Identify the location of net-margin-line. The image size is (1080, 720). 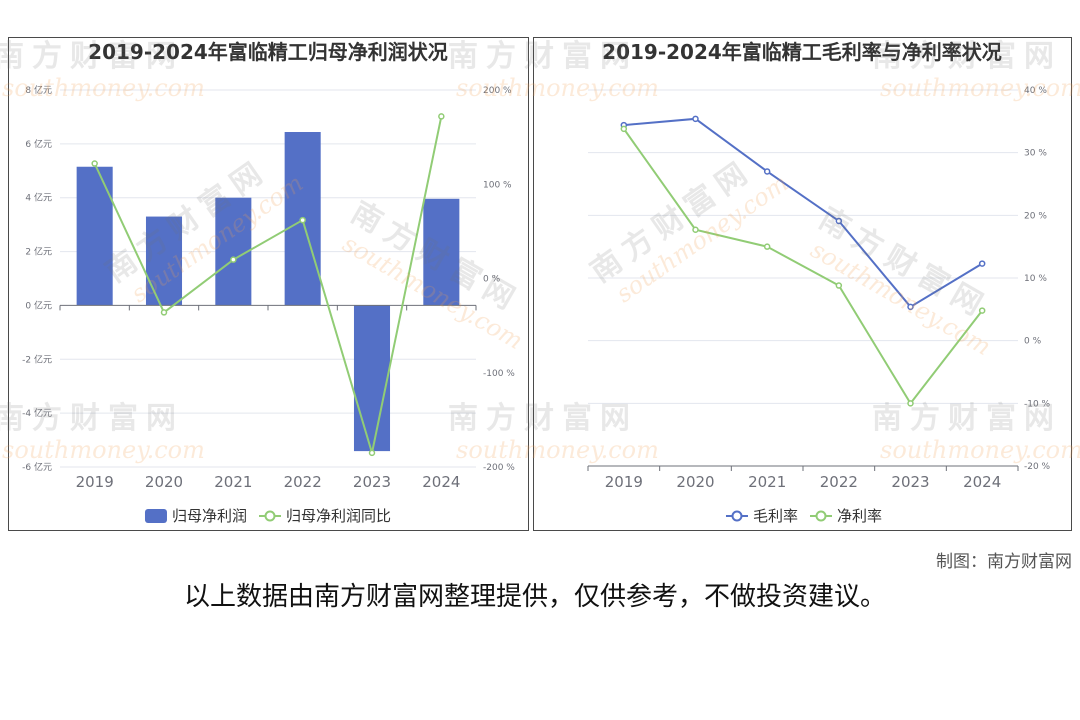
(803, 267).